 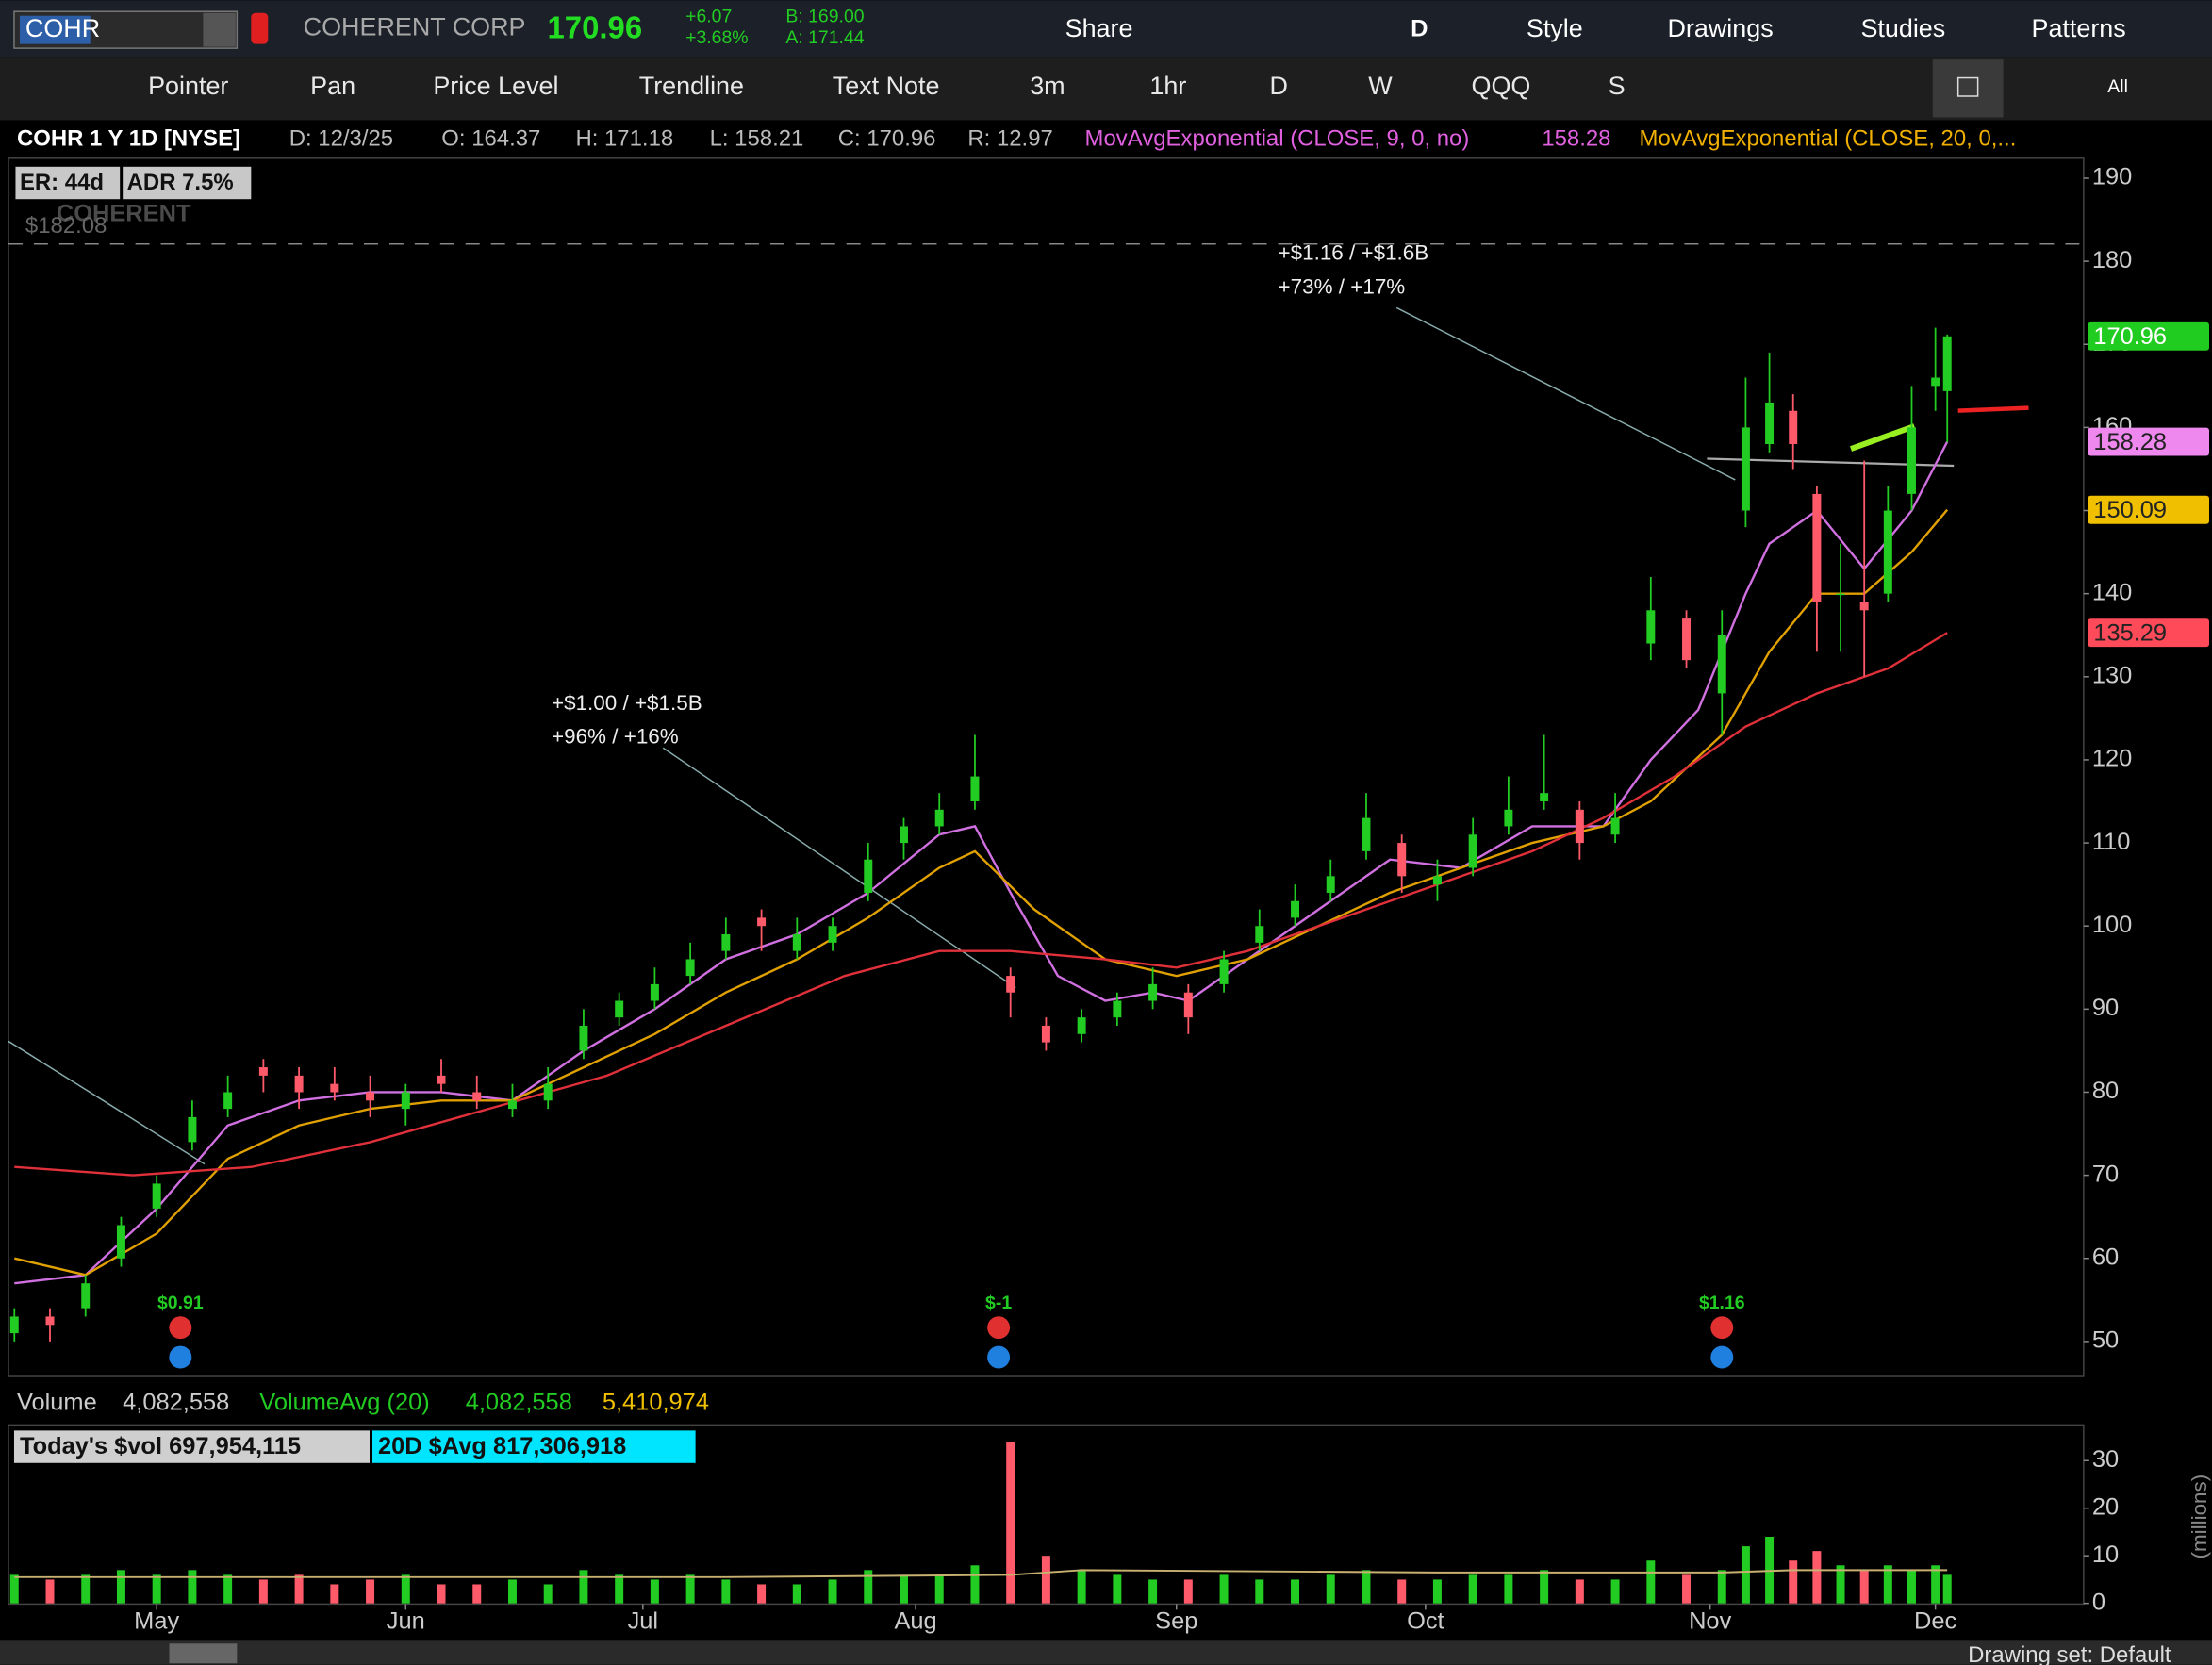 I want to click on drawing-tool: Price Level, so click(x=495, y=86).